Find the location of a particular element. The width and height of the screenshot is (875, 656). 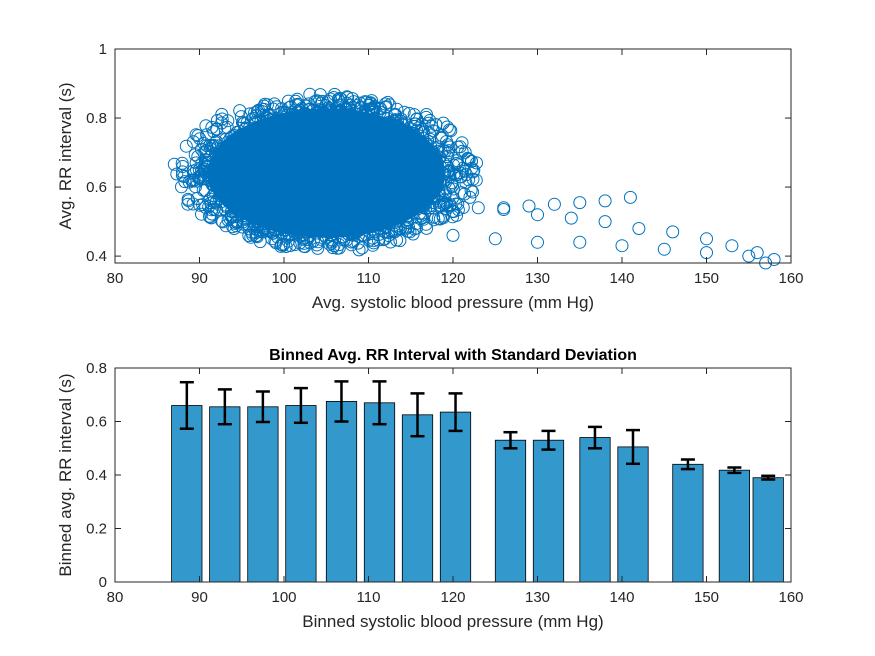

x-axis-label: Avg. systolic blood pressure (mm Hg) is located at coordinates (453, 302).